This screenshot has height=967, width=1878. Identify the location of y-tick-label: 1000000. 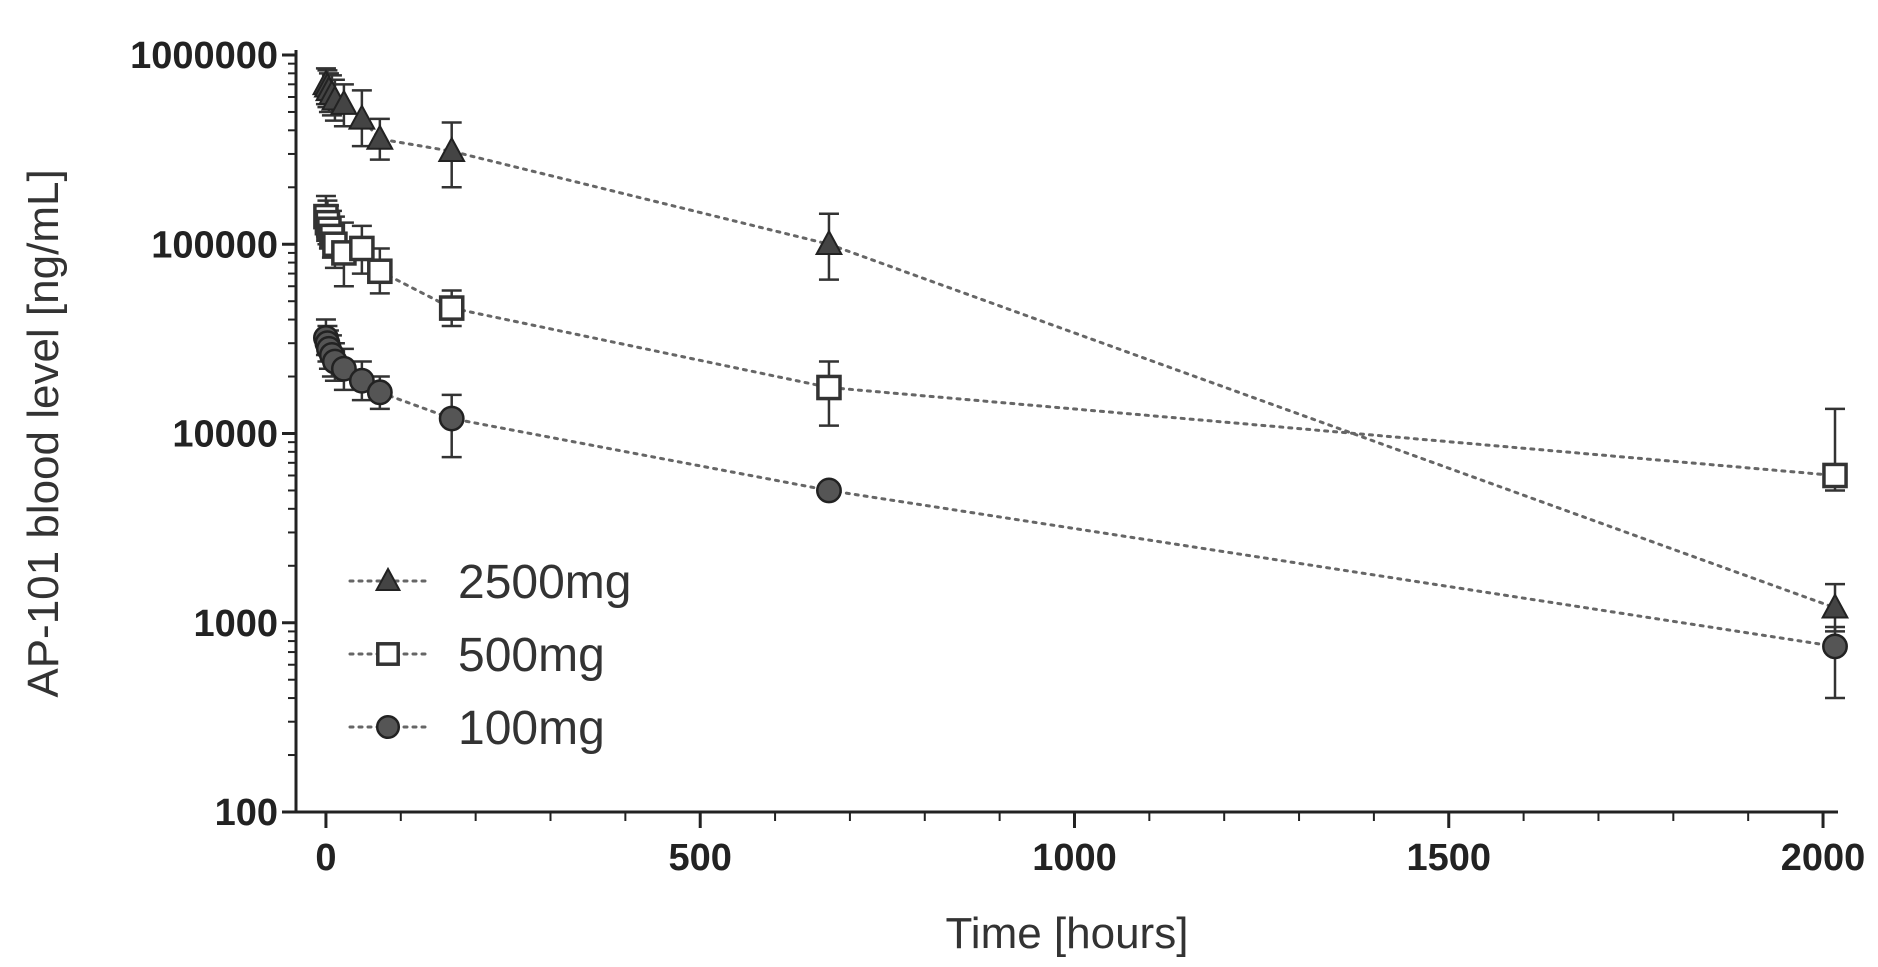
(204, 56).